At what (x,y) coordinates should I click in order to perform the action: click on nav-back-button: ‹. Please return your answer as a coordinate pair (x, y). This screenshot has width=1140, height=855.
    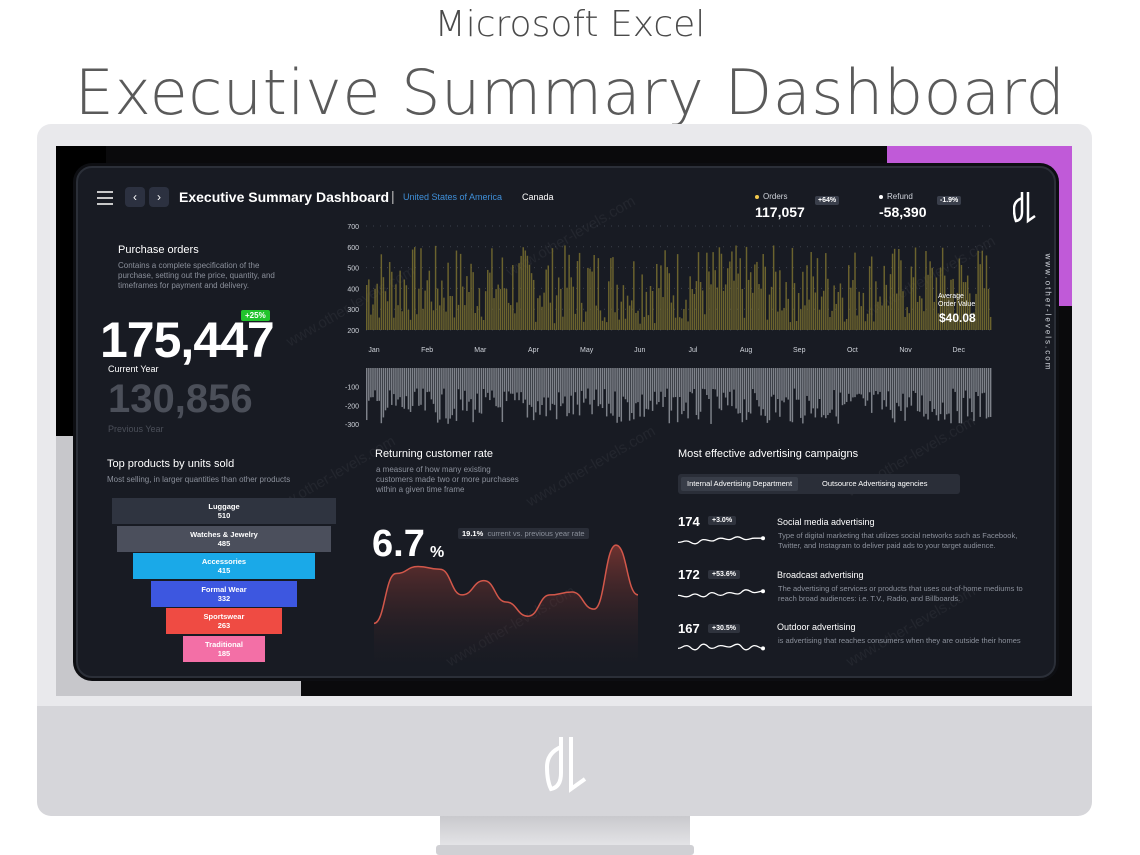
    Looking at the image, I should click on (135, 197).